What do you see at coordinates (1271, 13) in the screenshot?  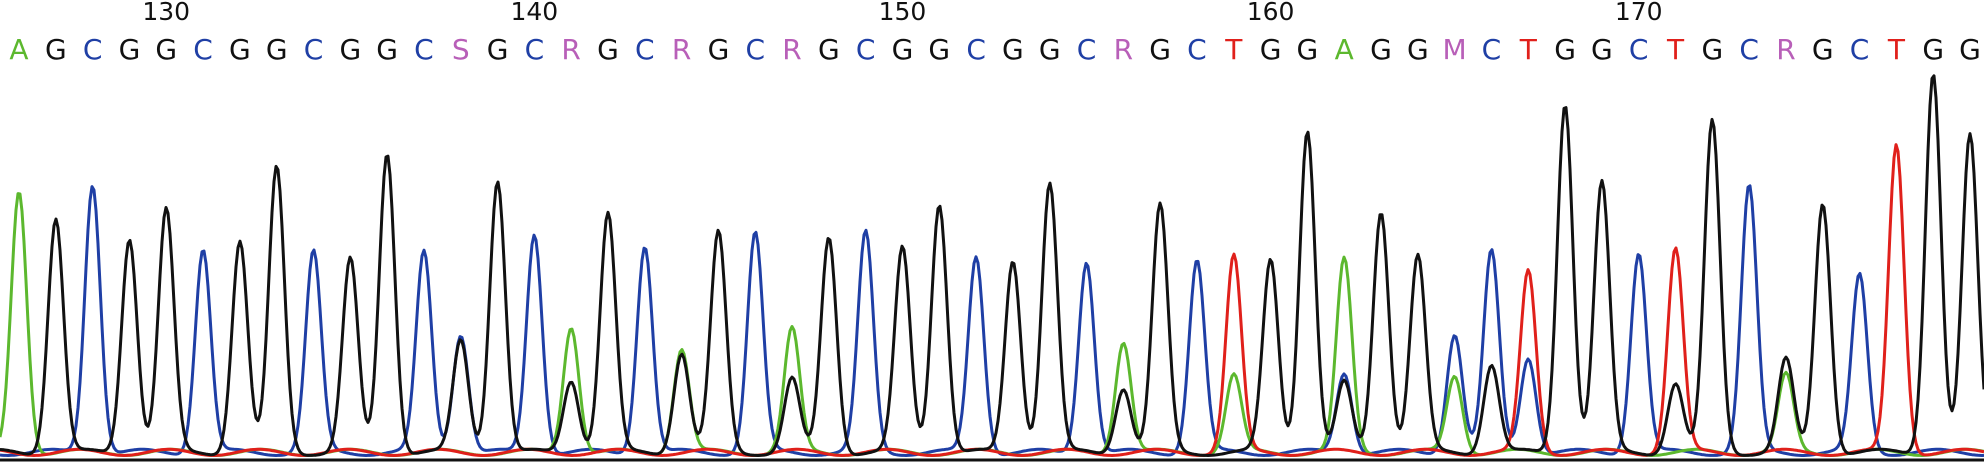 I see `tick-label: 160` at bounding box center [1271, 13].